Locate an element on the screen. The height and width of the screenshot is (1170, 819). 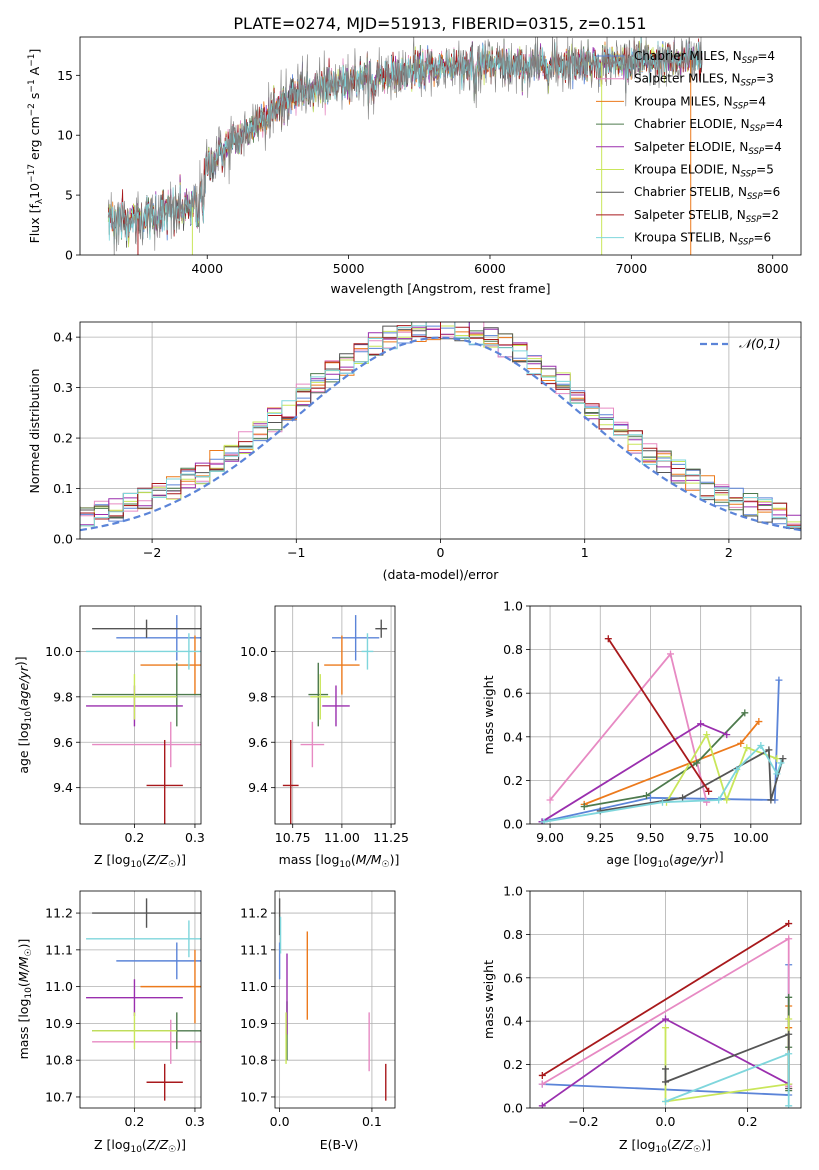
y-tick-label: 9.8 is located at coordinates (63, 696).